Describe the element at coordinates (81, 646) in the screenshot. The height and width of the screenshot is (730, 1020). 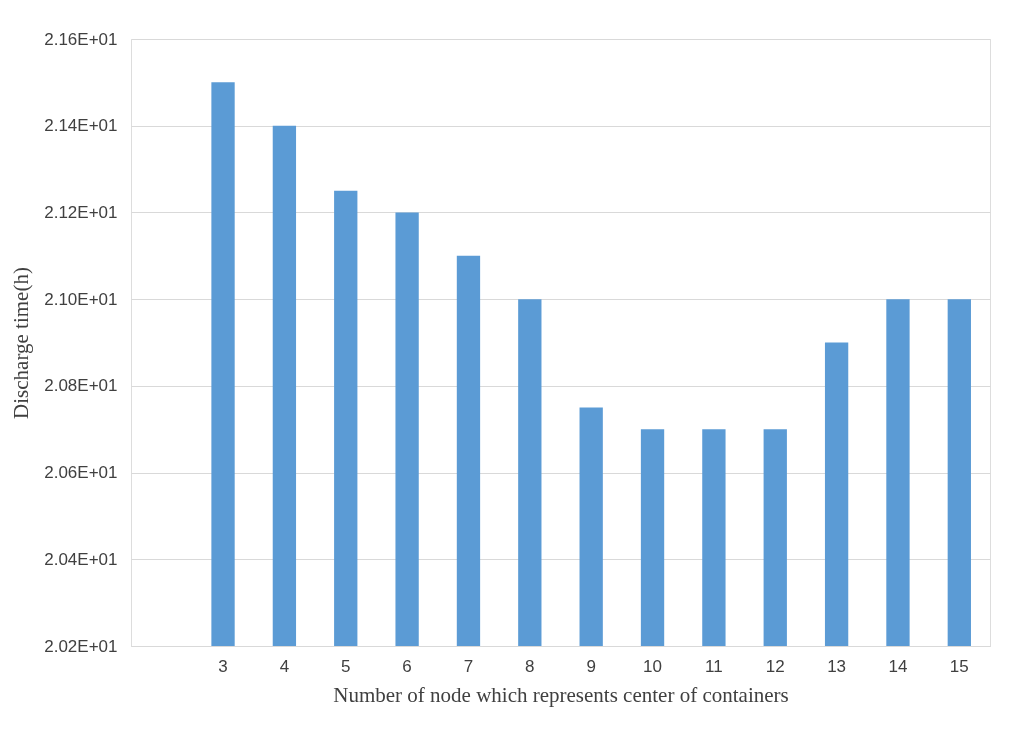
I see `y-tick-label: 2.02E+01` at that location.